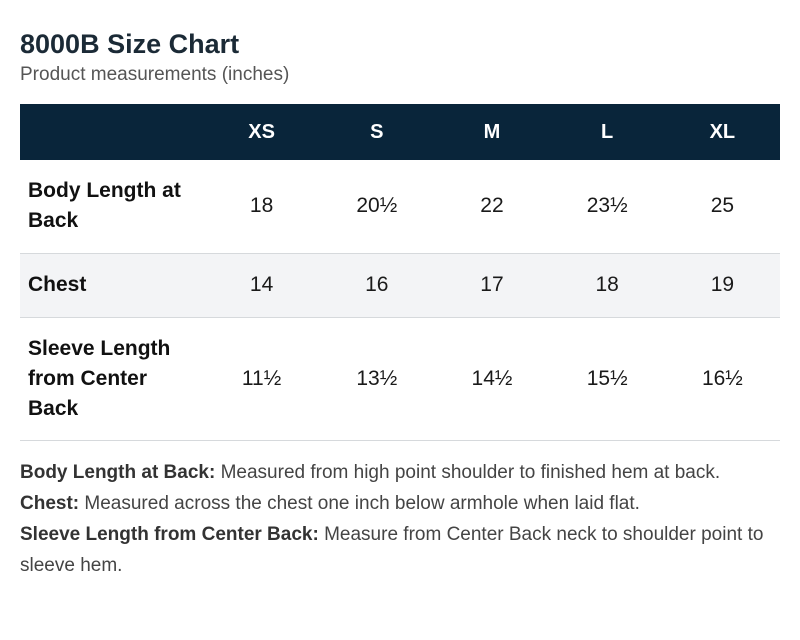 This screenshot has height=640, width=800. I want to click on table-cell: 20½, so click(377, 207).